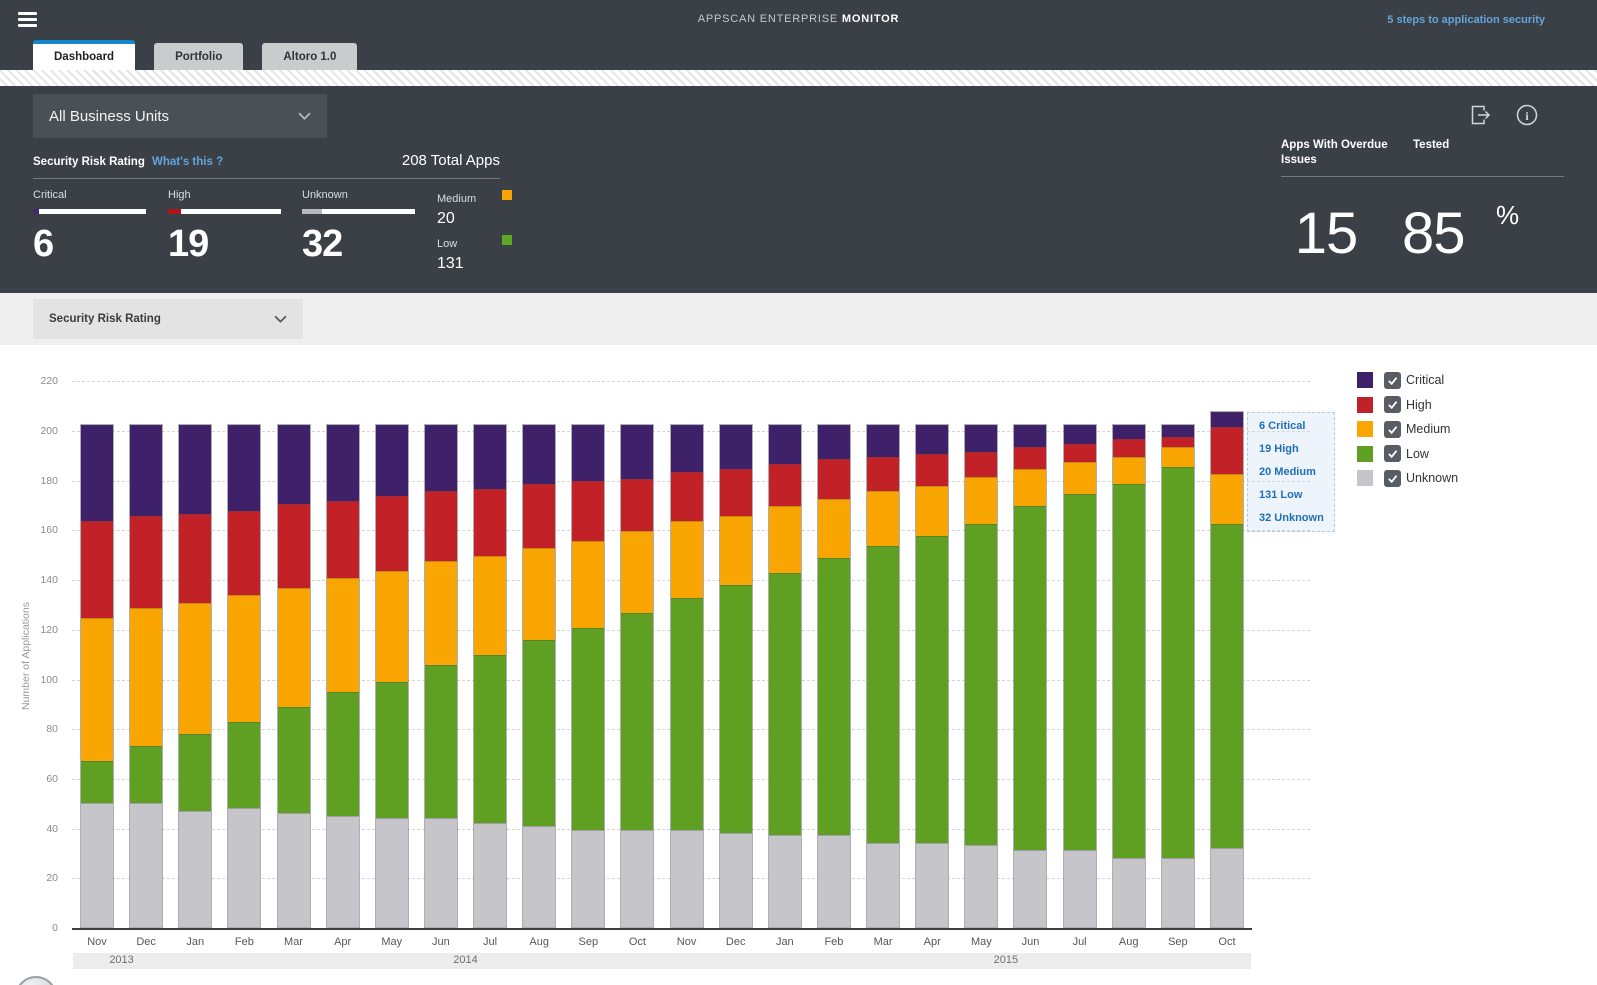 The height and width of the screenshot is (985, 1597). Describe the element at coordinates (1030, 675) in the screenshot. I see `bar-jun-2015` at that location.